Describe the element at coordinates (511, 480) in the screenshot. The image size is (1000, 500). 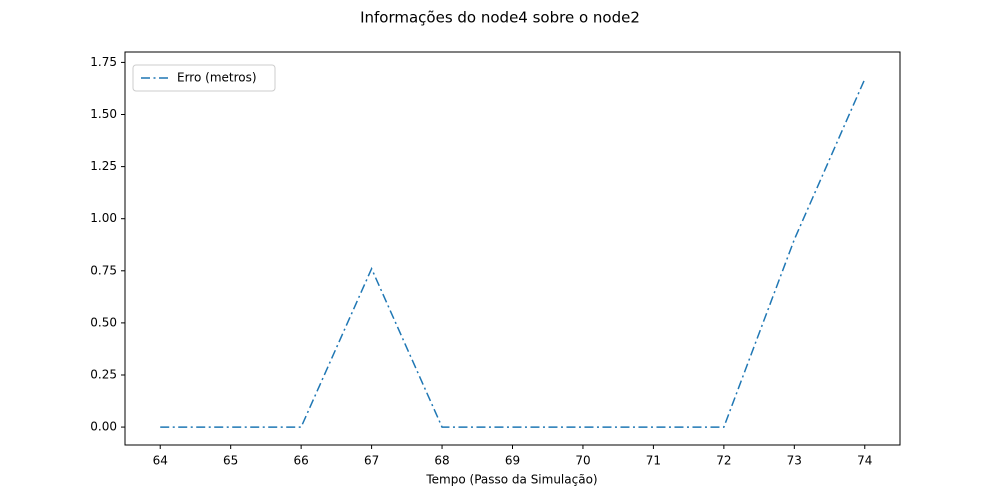
I see `x-axis-label: Tempo (Passo da Simulação)` at that location.